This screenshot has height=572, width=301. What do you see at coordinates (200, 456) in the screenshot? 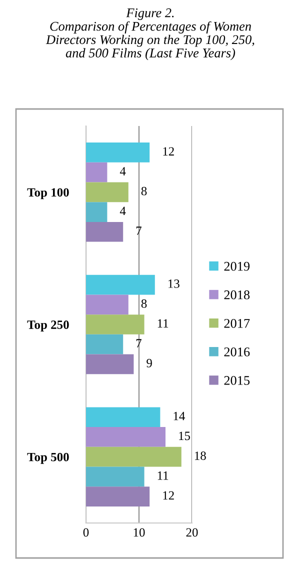
I see `data-label: 18` at bounding box center [200, 456].